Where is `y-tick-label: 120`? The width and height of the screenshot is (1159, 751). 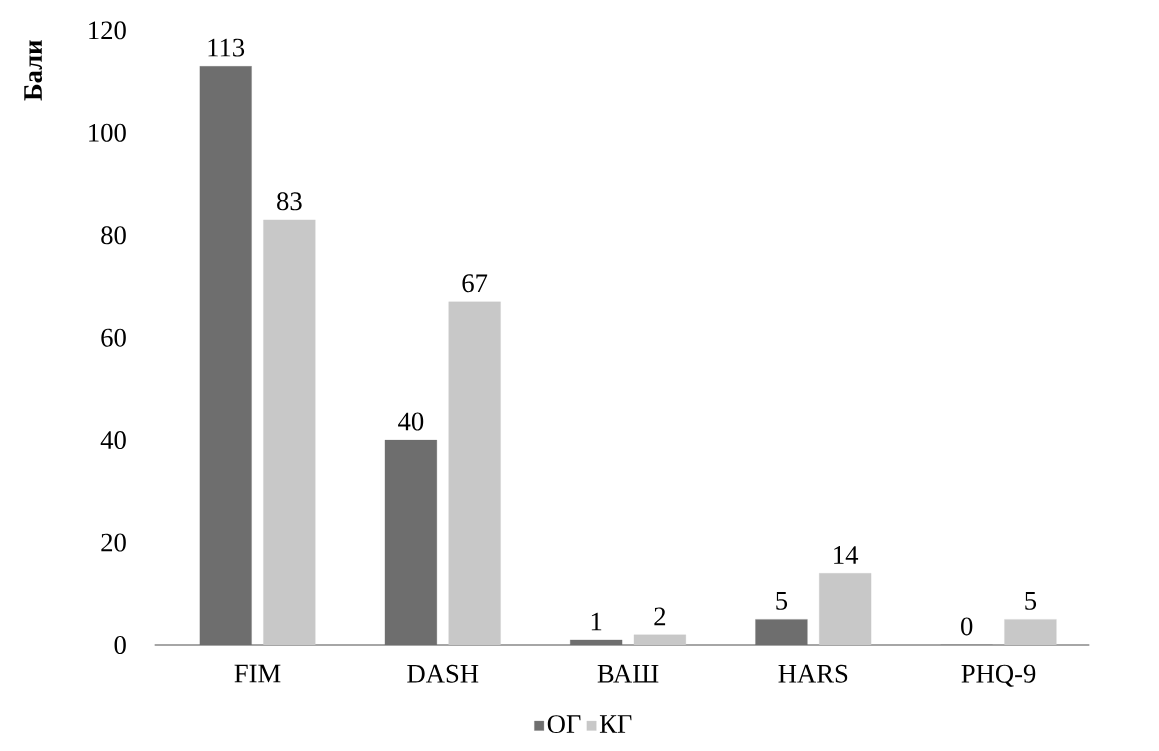
y-tick-label: 120 is located at coordinates (107, 30).